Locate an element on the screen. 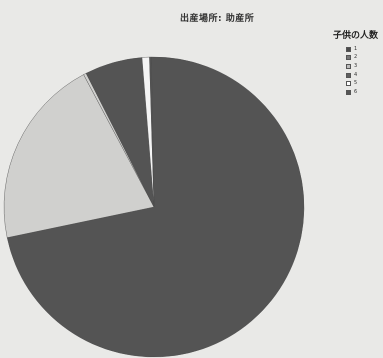 This screenshot has width=383, height=358. legend-title: 子供の人数 is located at coordinates (356, 36).